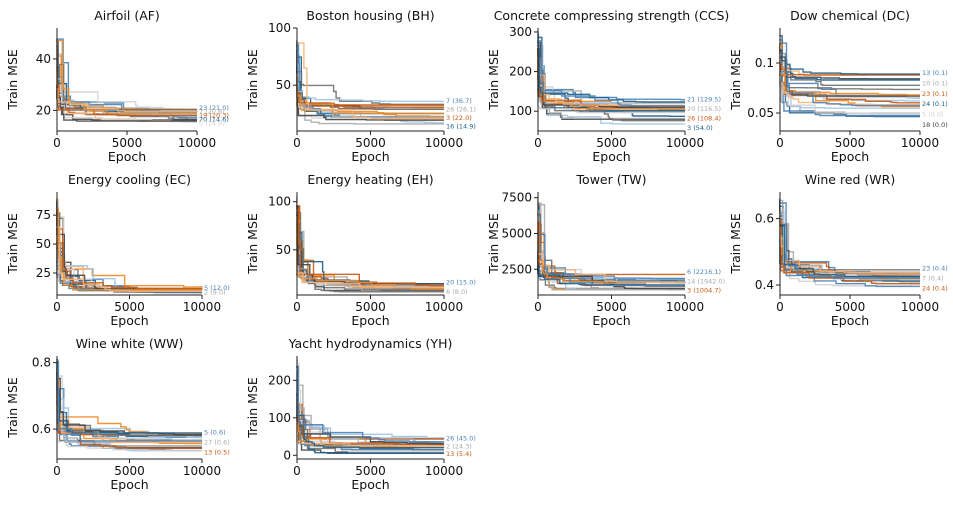 This screenshot has height=506, width=953. What do you see at coordinates (704, 272) in the screenshot?
I see `line-end-label: 6 (2216.1)` at bounding box center [704, 272].